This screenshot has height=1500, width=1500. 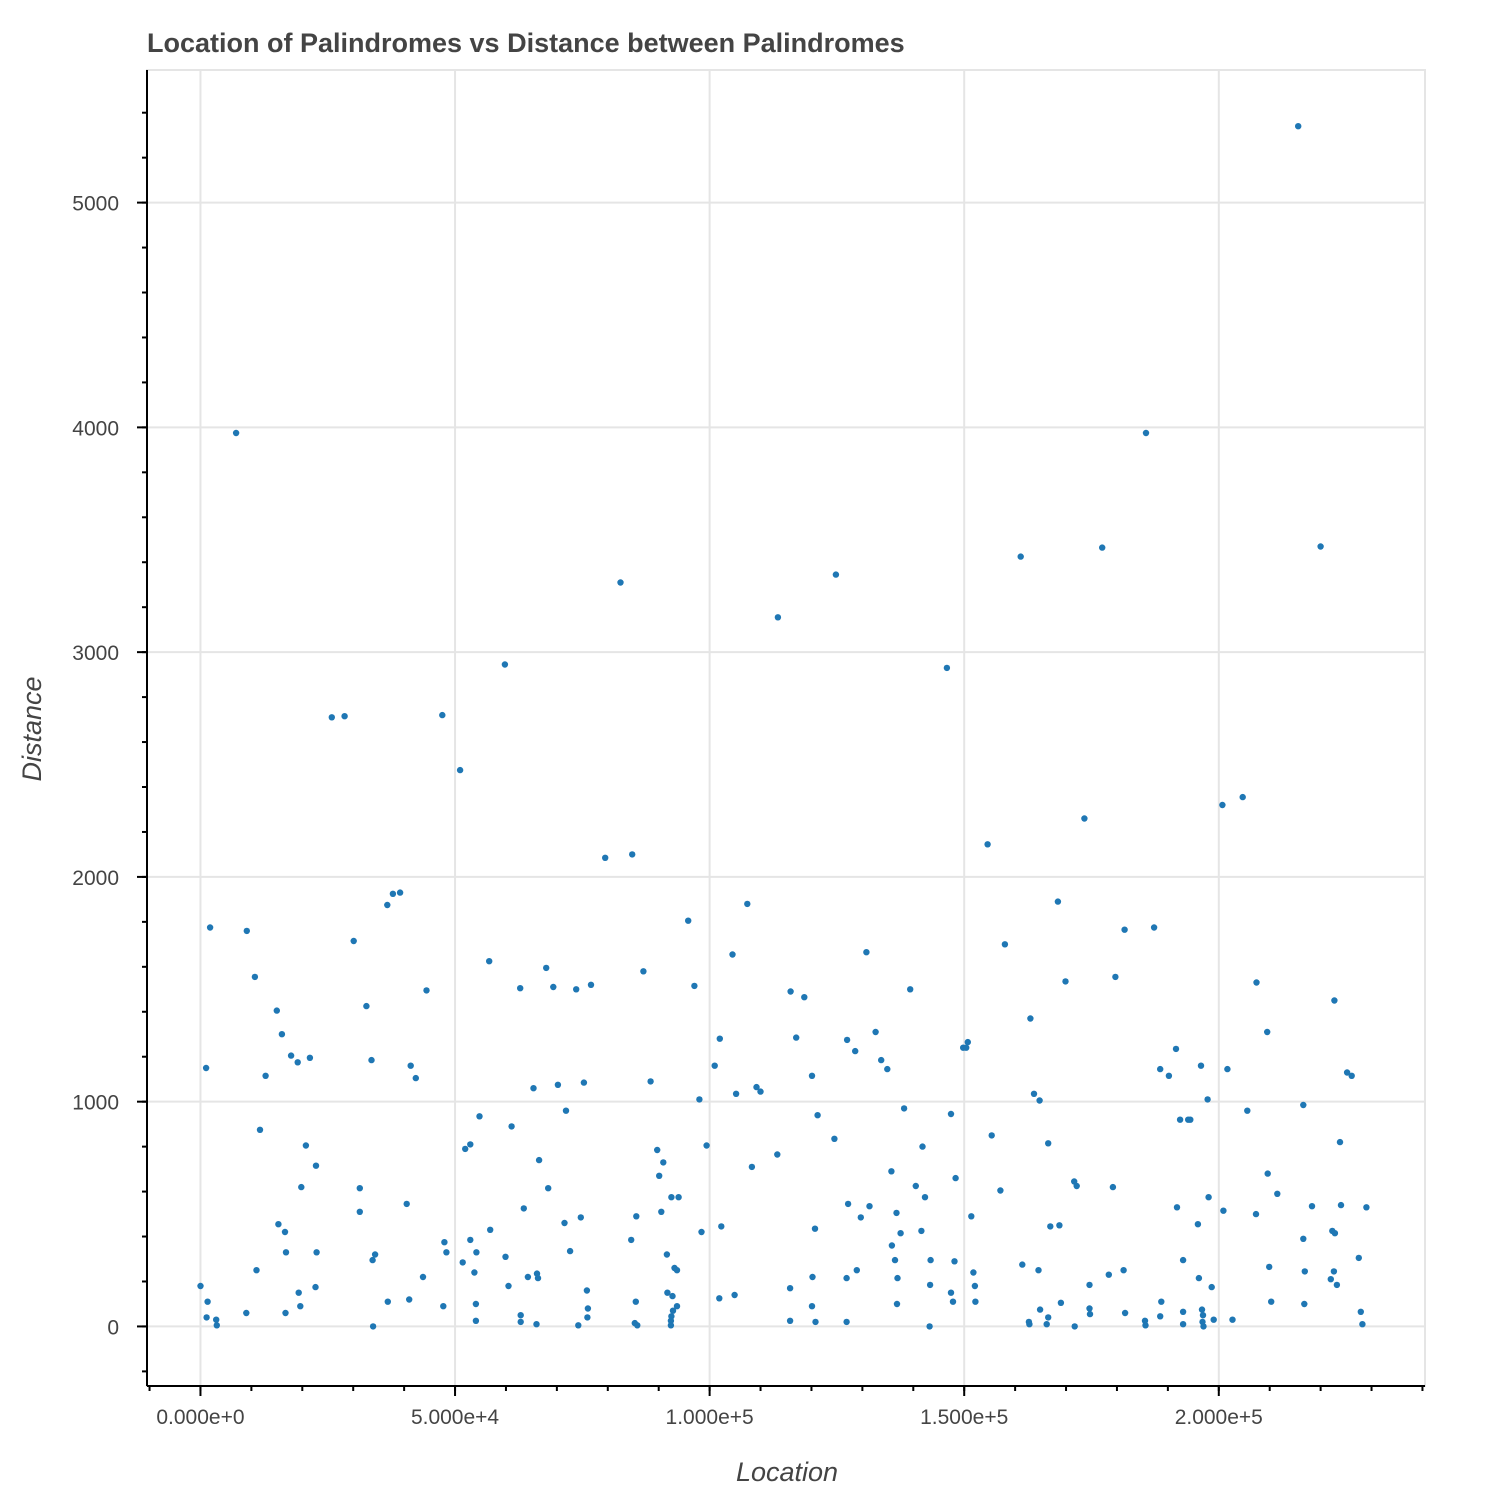 What do you see at coordinates (964, 1417) in the screenshot?
I see `x-tick-label: 1.500e+5` at bounding box center [964, 1417].